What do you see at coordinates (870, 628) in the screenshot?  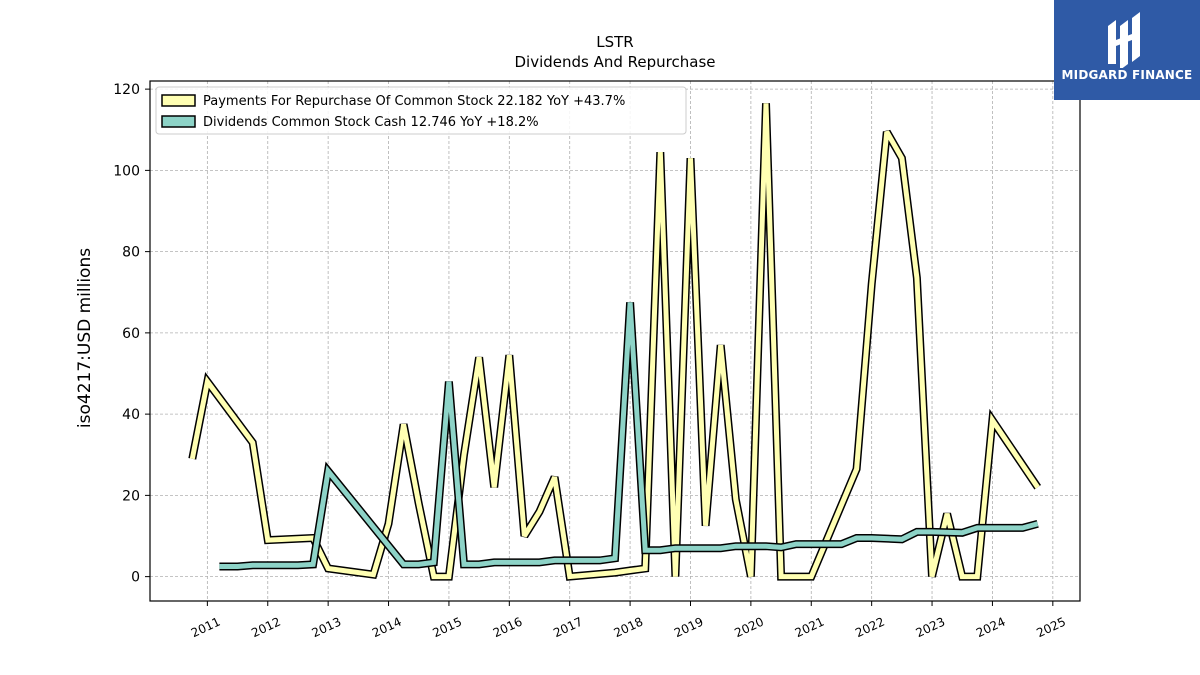 I see `x-tick-label: 2022` at bounding box center [870, 628].